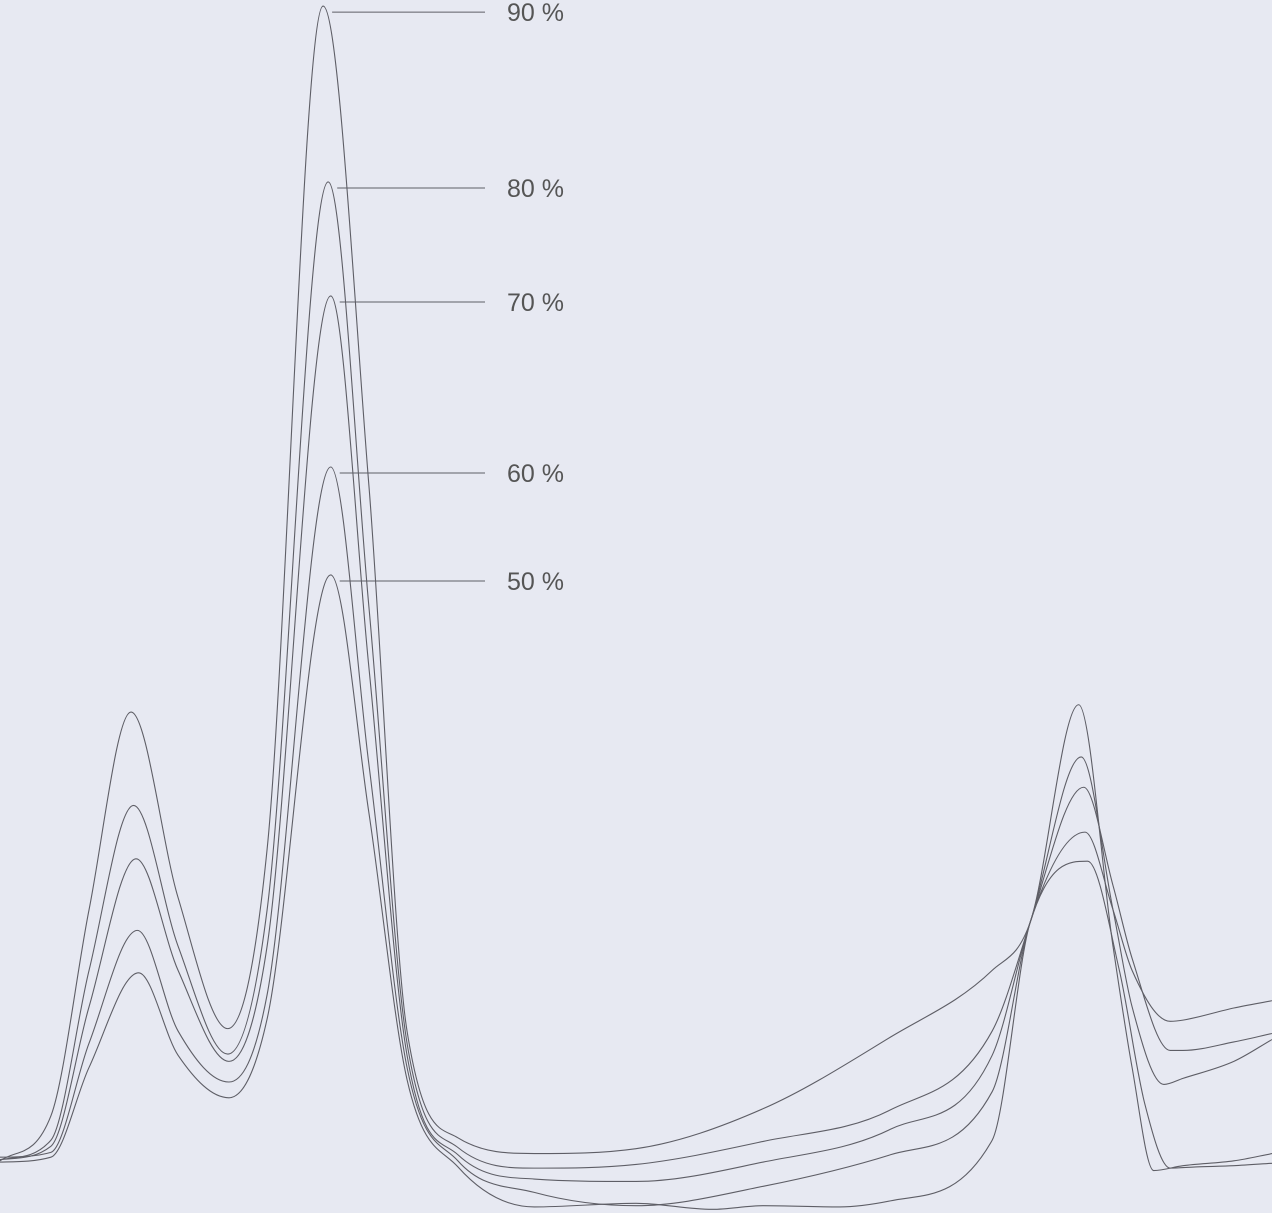 This screenshot has width=1272, height=1213. I want to click on series-label-1: 80 %, so click(535, 189).